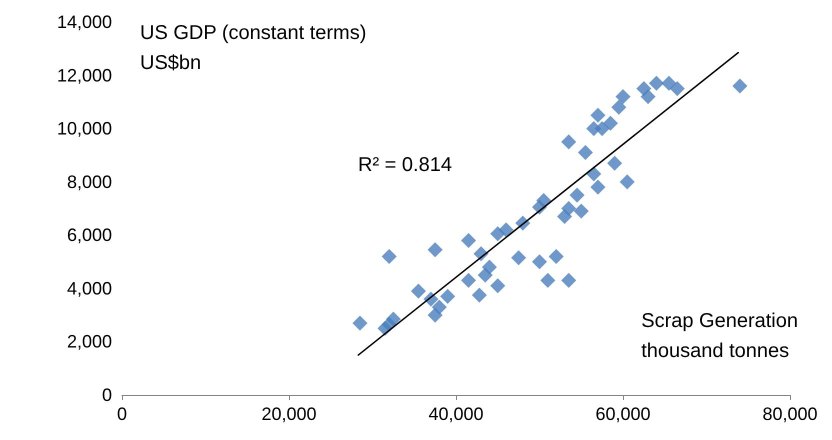 The image size is (832, 440). What do you see at coordinates (456, 414) in the screenshot?
I see `x-tick-label: 40,000` at bounding box center [456, 414].